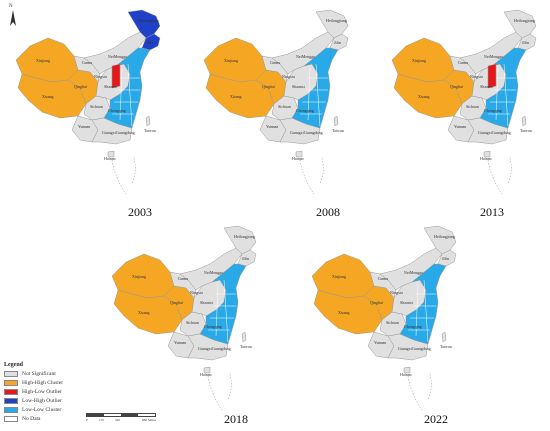 The image size is (550, 431). I want to click on legend-item: Low-Low Cluster, so click(52, 410).